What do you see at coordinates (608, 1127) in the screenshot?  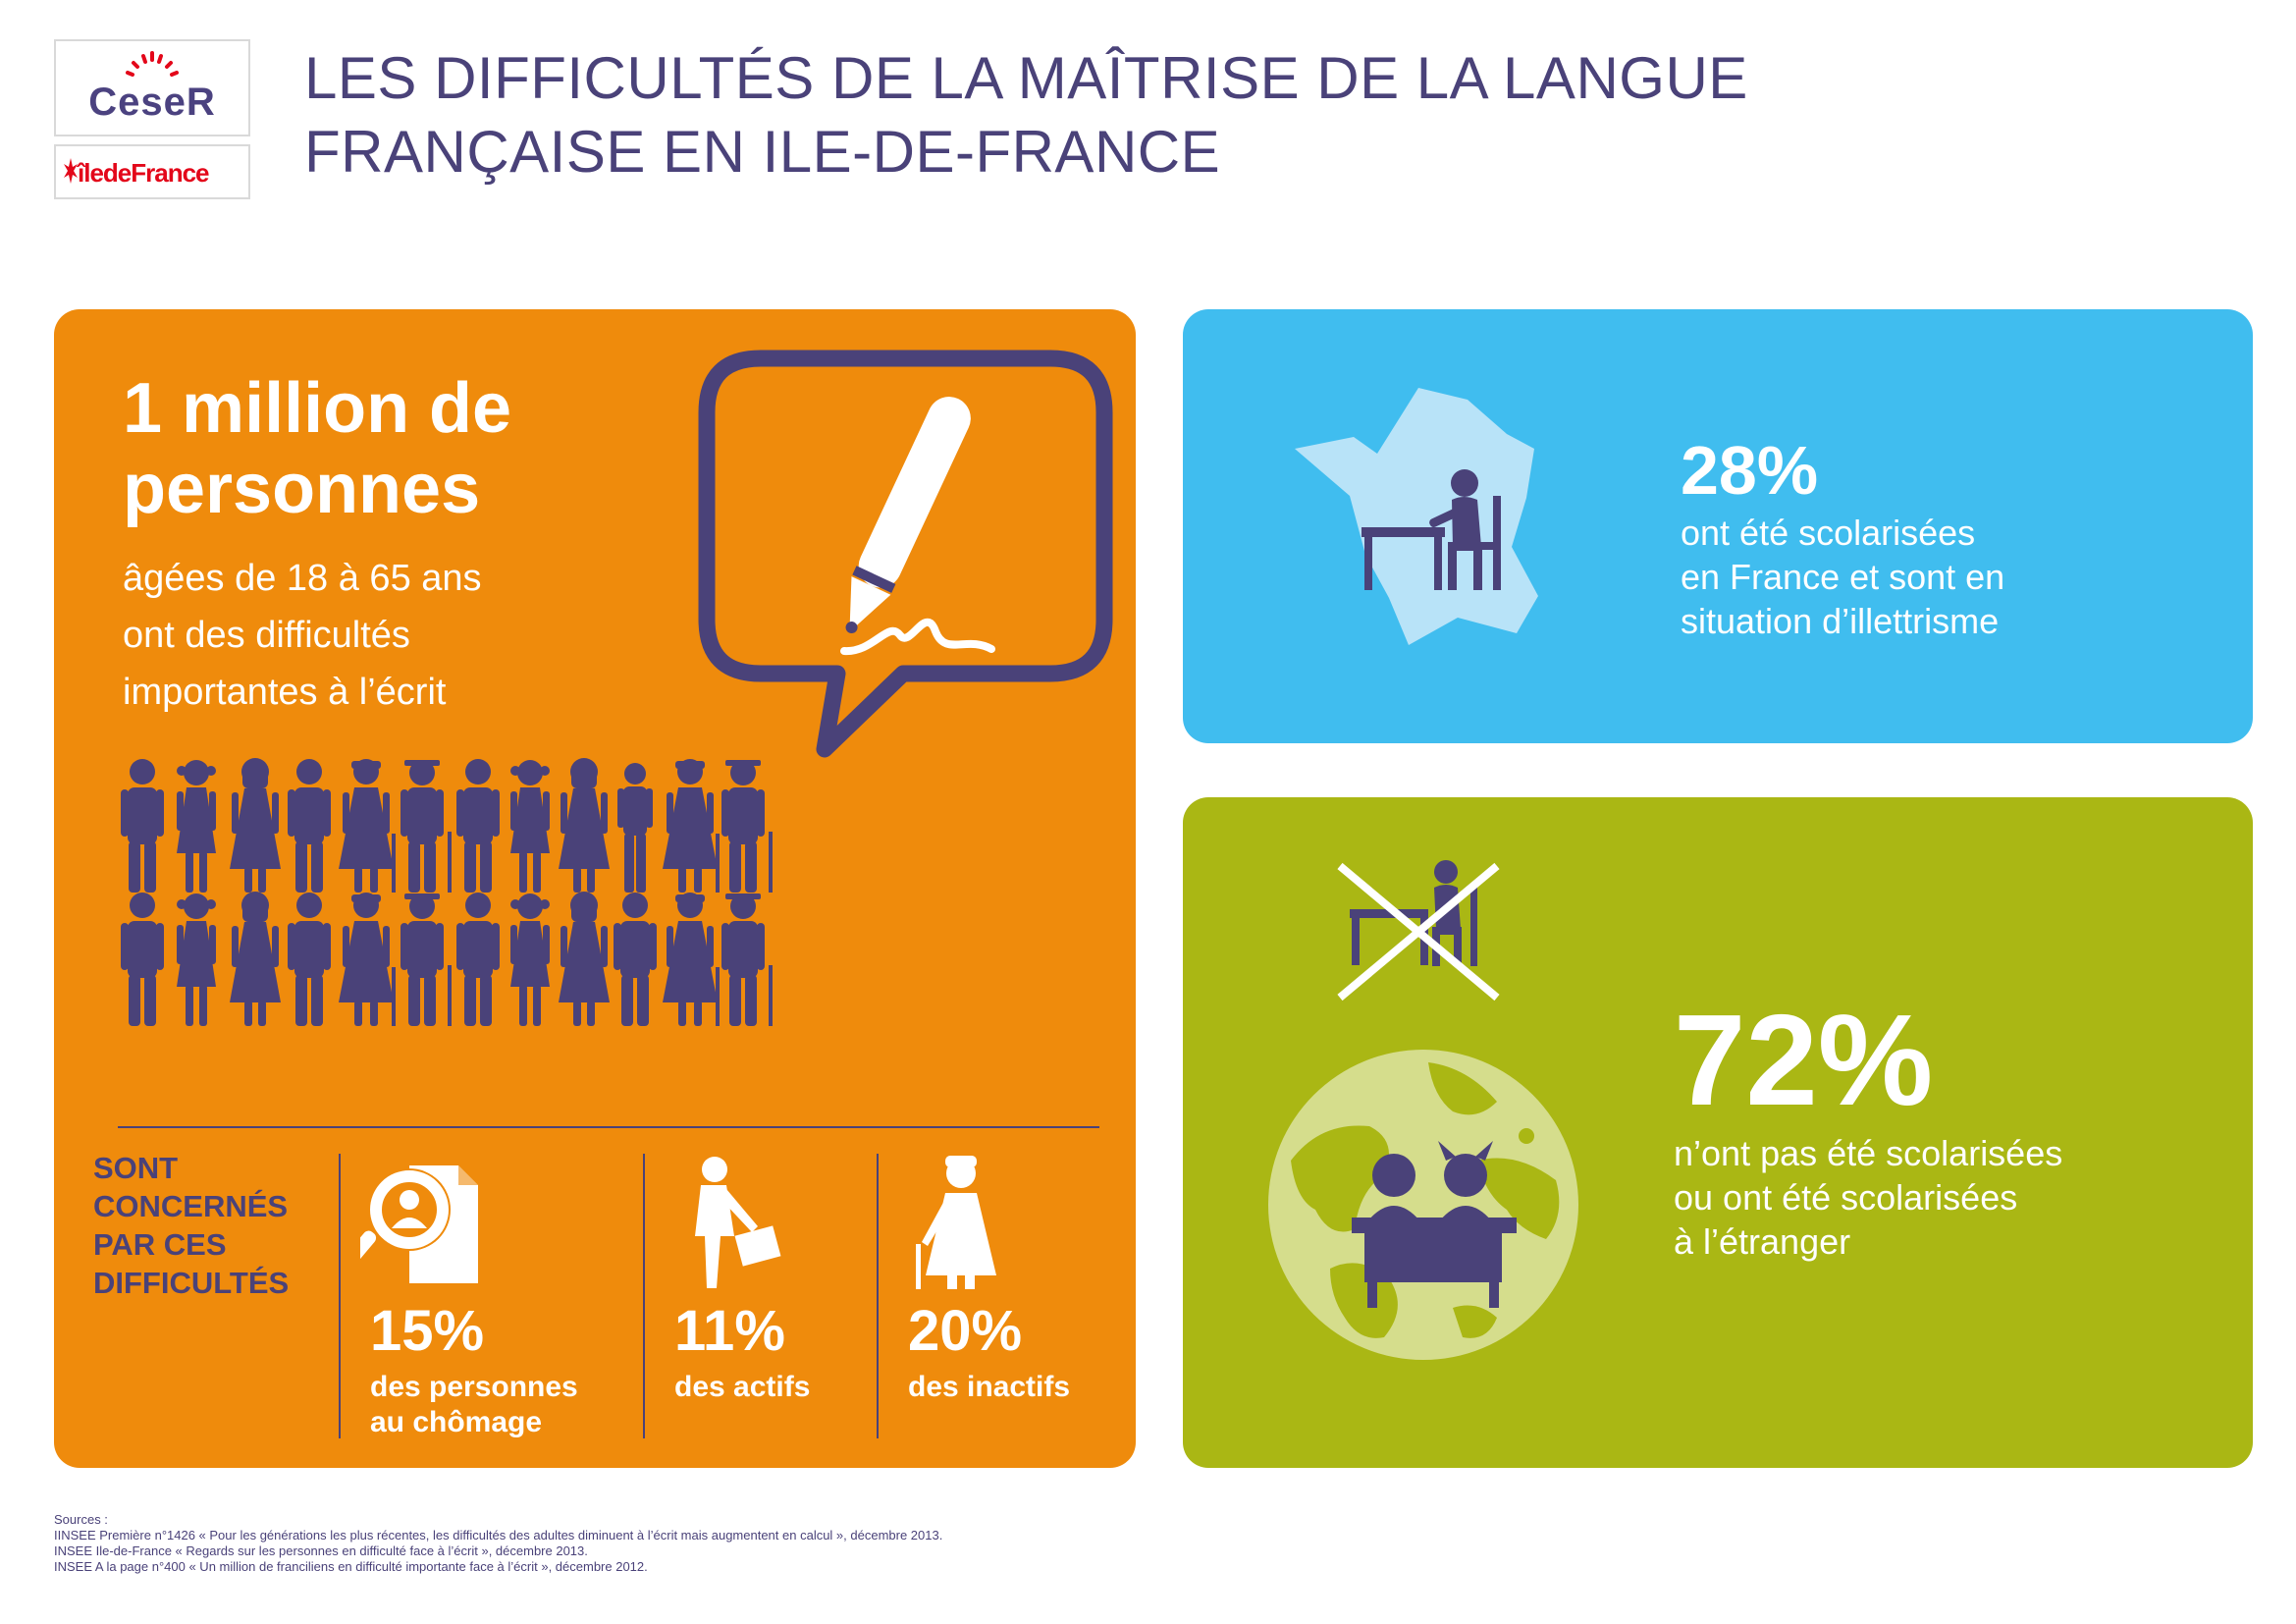 I see `section-divider` at bounding box center [608, 1127].